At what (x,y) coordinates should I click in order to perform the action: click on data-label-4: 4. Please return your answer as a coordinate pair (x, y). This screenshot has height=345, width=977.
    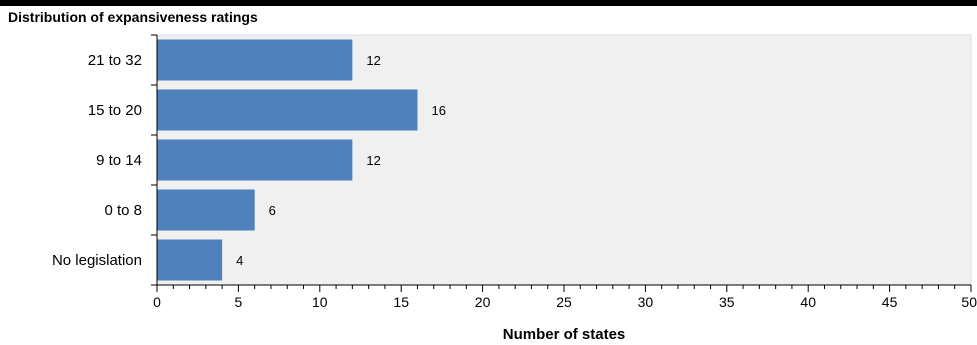
    Looking at the image, I should click on (239, 260).